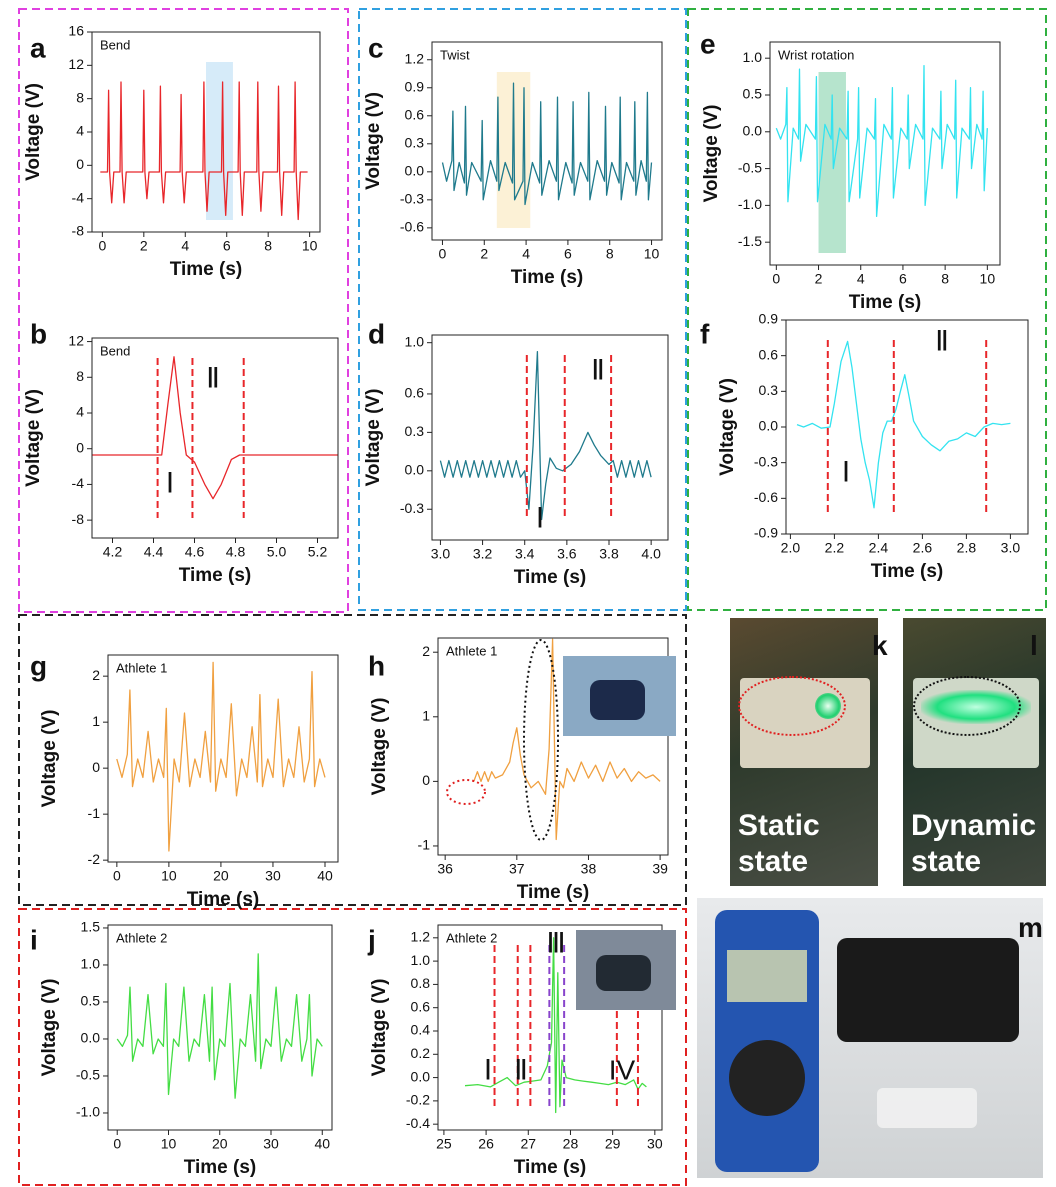  What do you see at coordinates (277, 552) in the screenshot?
I see `x-tick-label: 5.0` at bounding box center [277, 552].